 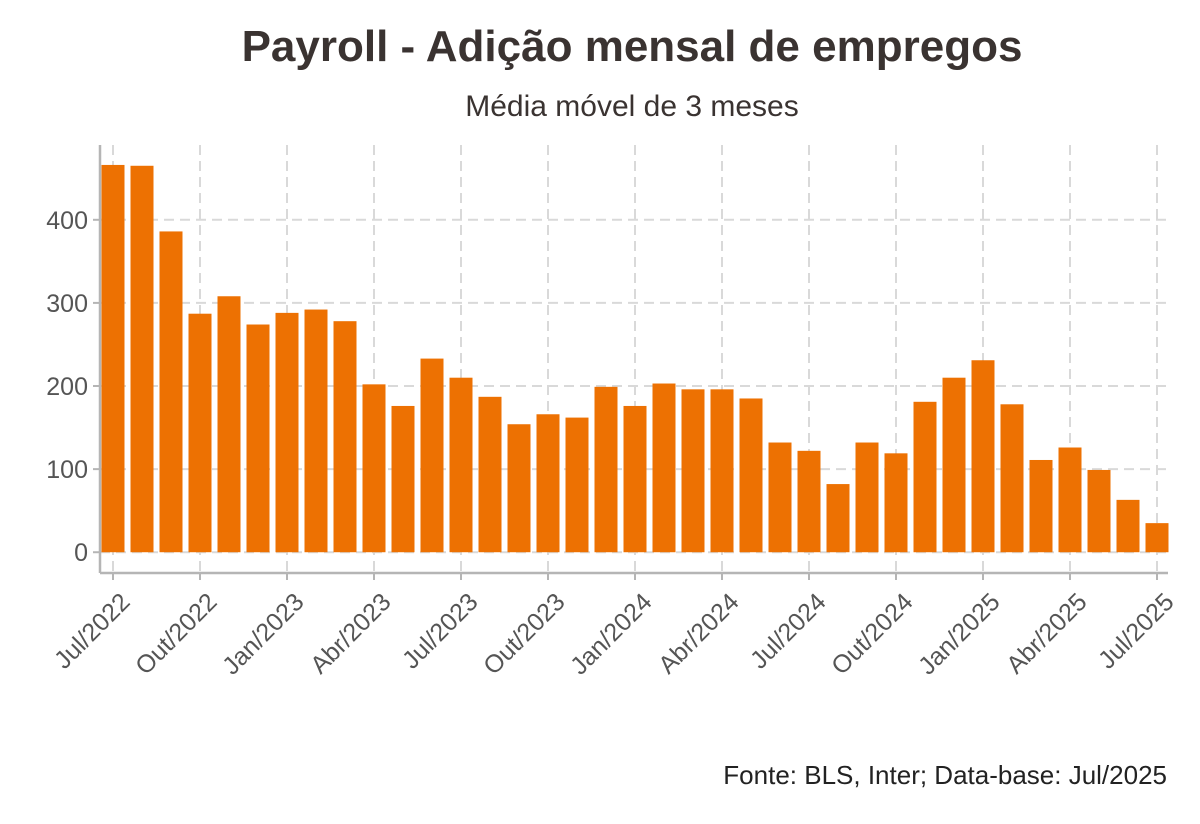 I want to click on bar-abr-2024, so click(x=722, y=471).